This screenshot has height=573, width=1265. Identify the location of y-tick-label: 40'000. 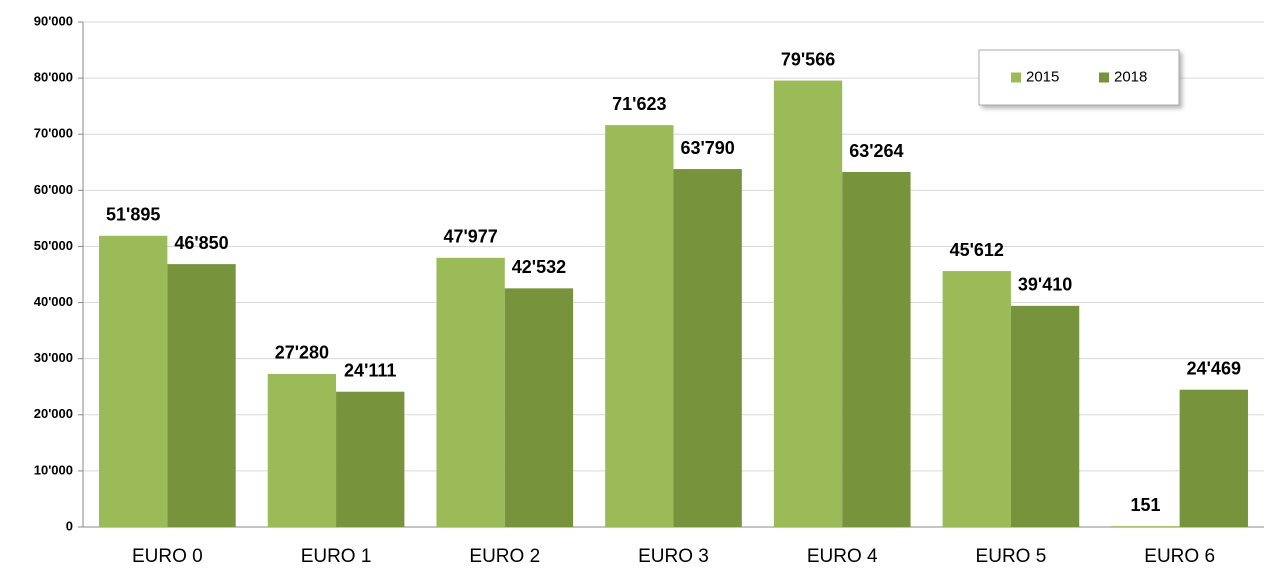
(53, 301).